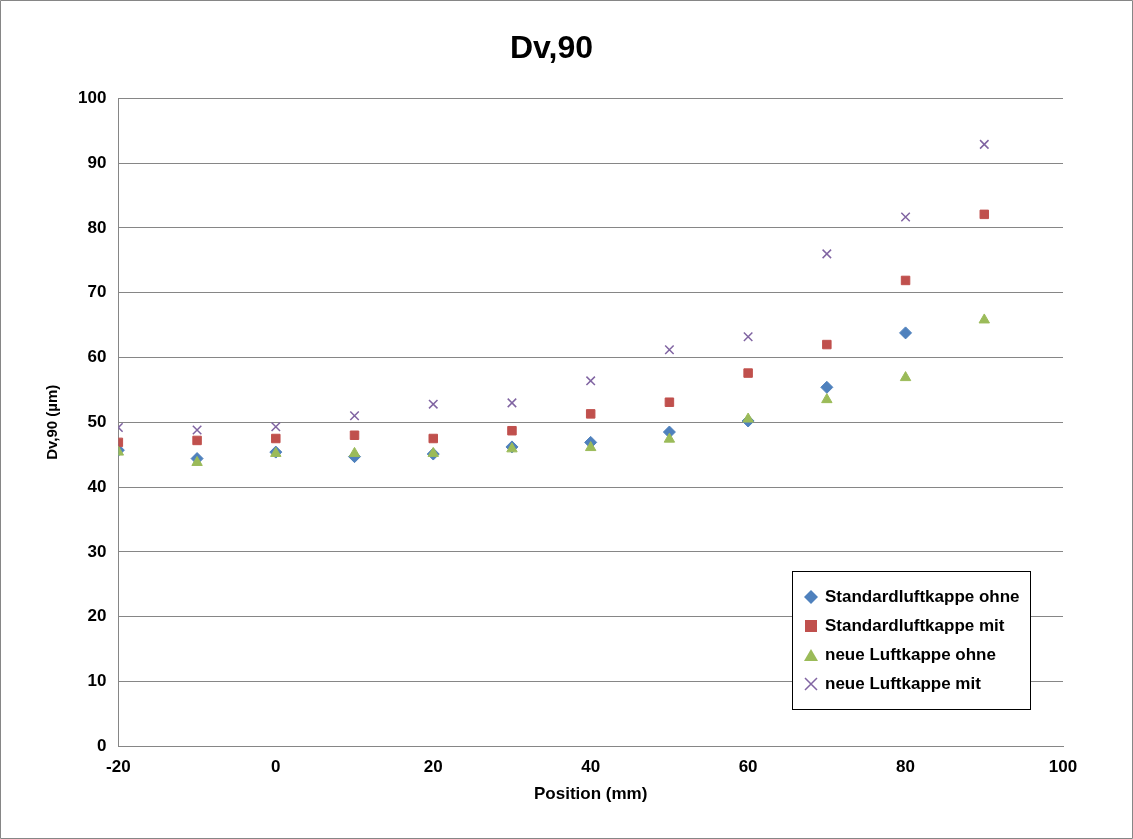 The height and width of the screenshot is (839, 1133). I want to click on y-tick-label: 100, so click(92, 98).